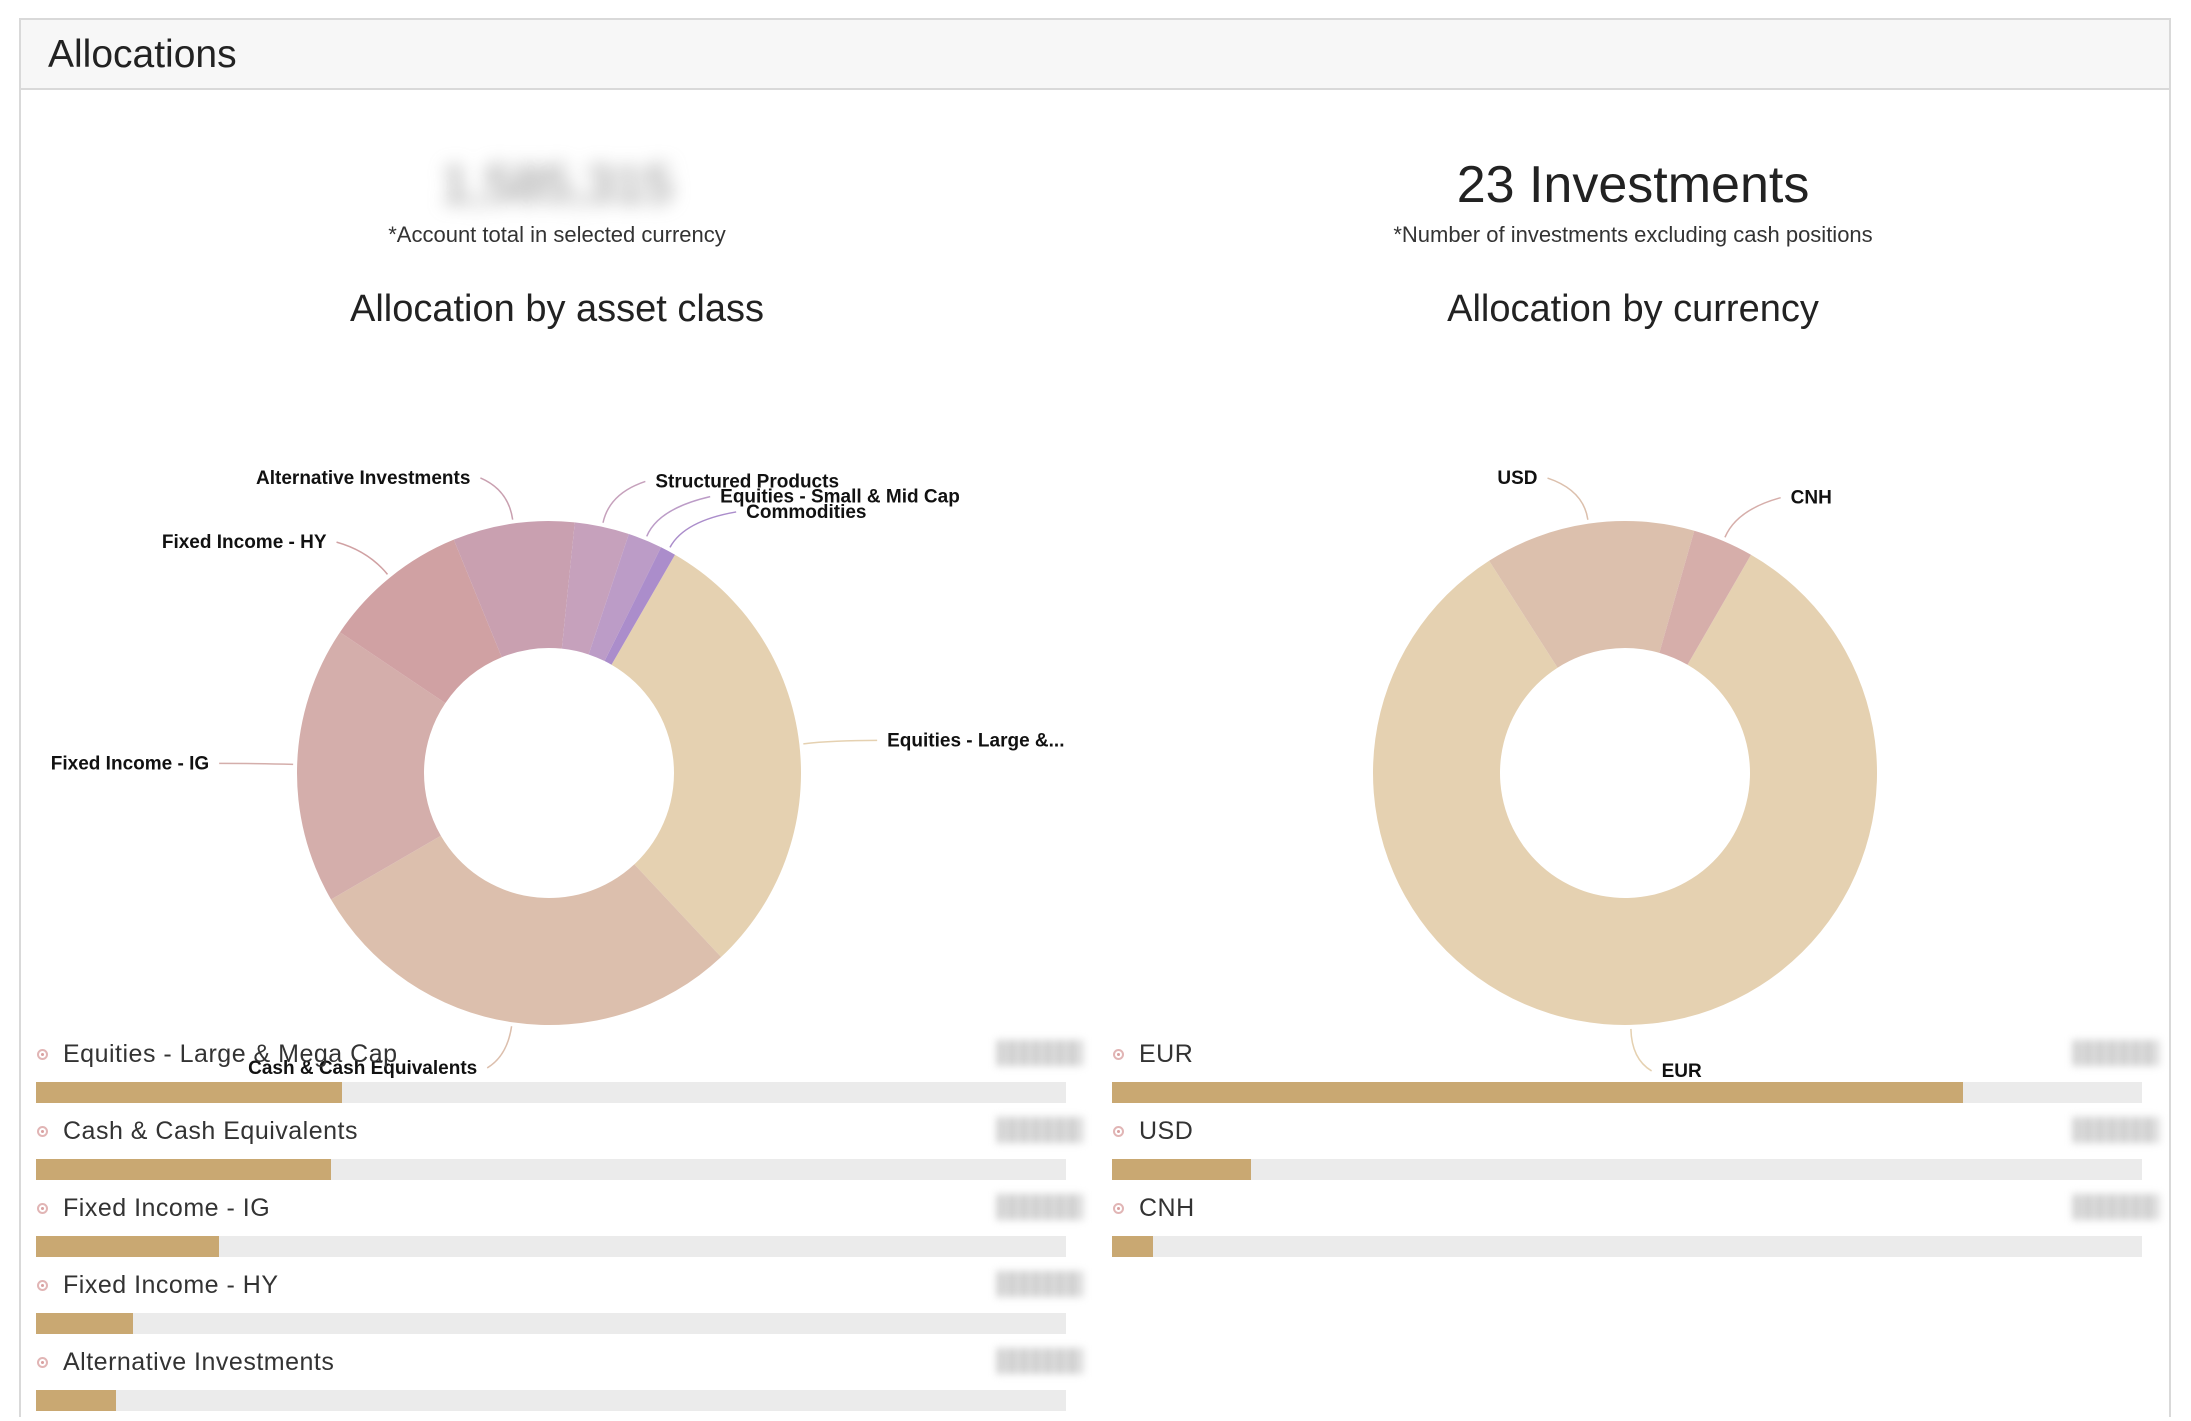  I want to click on account-total: 1,585,315, so click(557, 185).